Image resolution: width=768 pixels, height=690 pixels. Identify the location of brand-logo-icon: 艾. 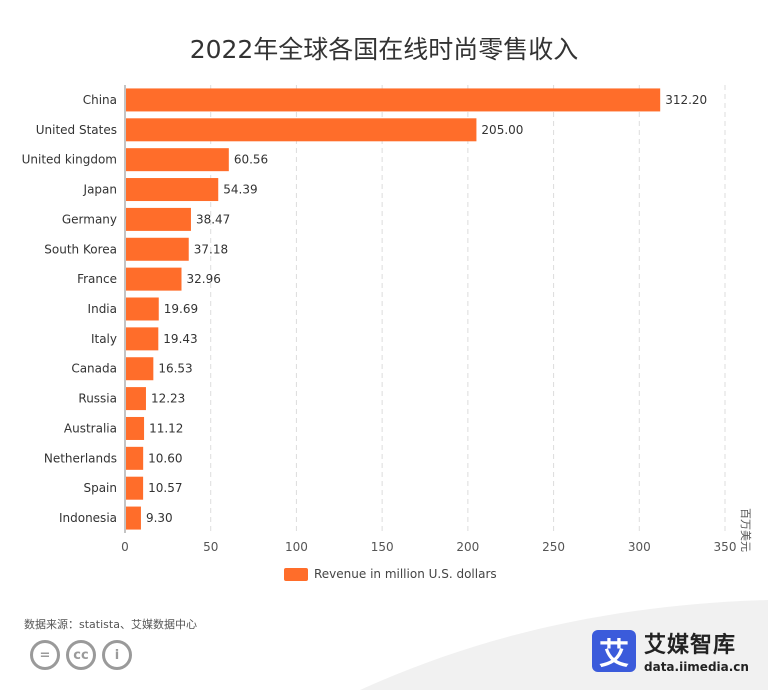
(614, 650).